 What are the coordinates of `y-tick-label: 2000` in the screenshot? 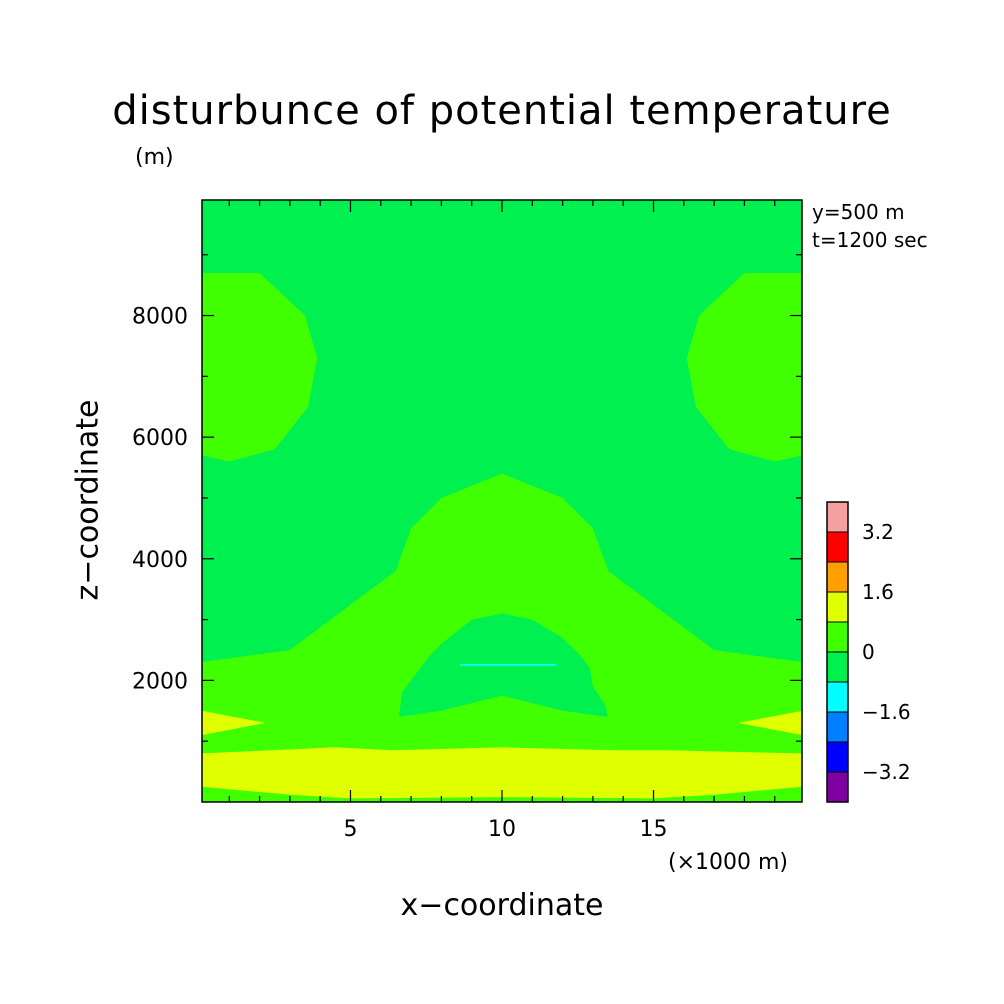 It's located at (160, 681).